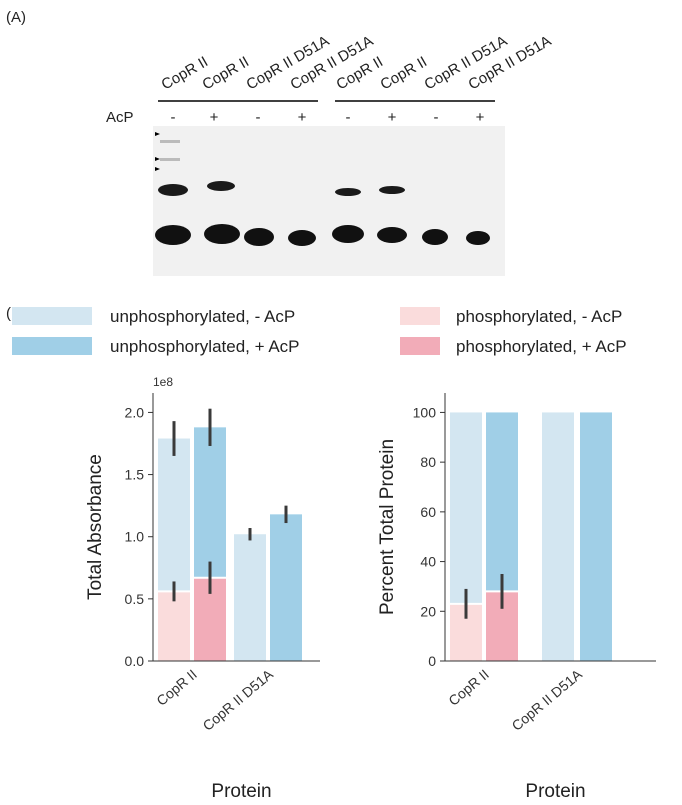  Describe the element at coordinates (135, 599) in the screenshot. I see `y-tick-label: 0.5` at that location.